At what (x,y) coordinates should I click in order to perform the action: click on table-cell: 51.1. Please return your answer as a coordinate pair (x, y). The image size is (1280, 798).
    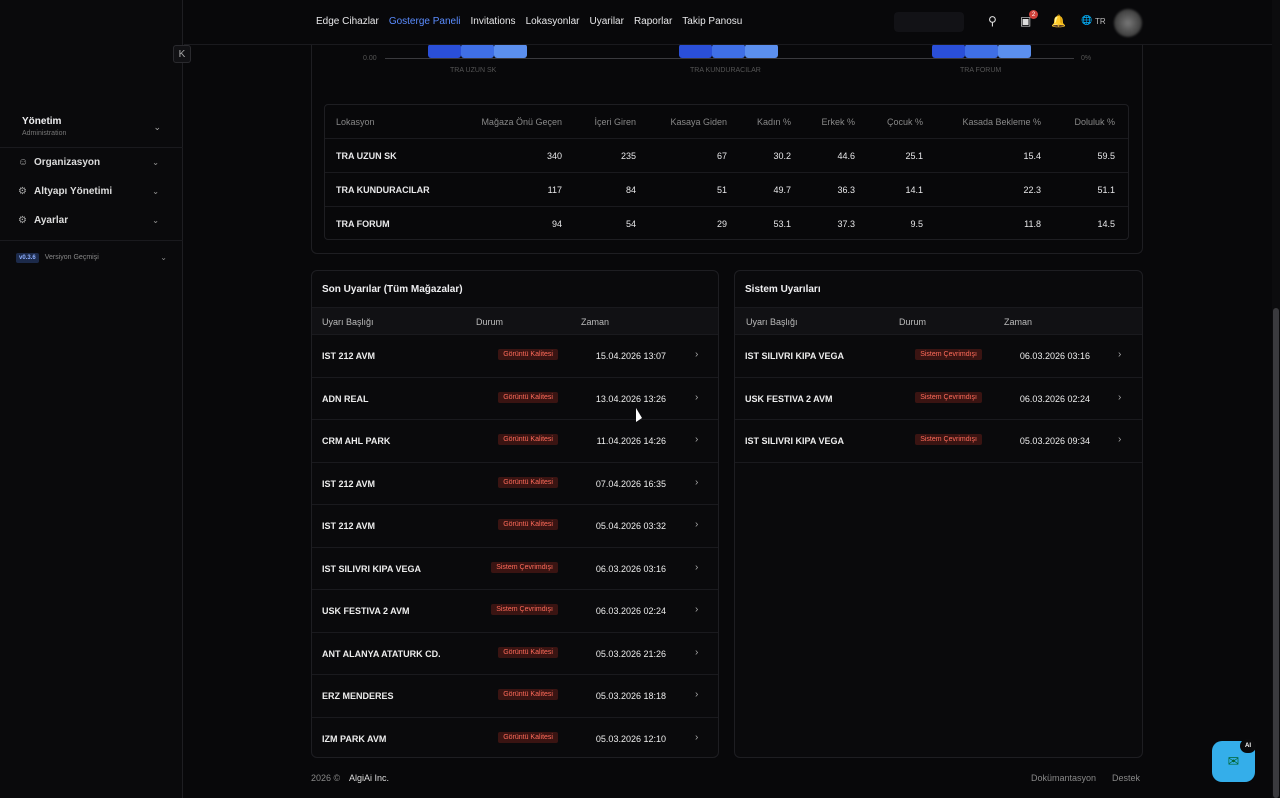
    Looking at the image, I should click on (1106, 190).